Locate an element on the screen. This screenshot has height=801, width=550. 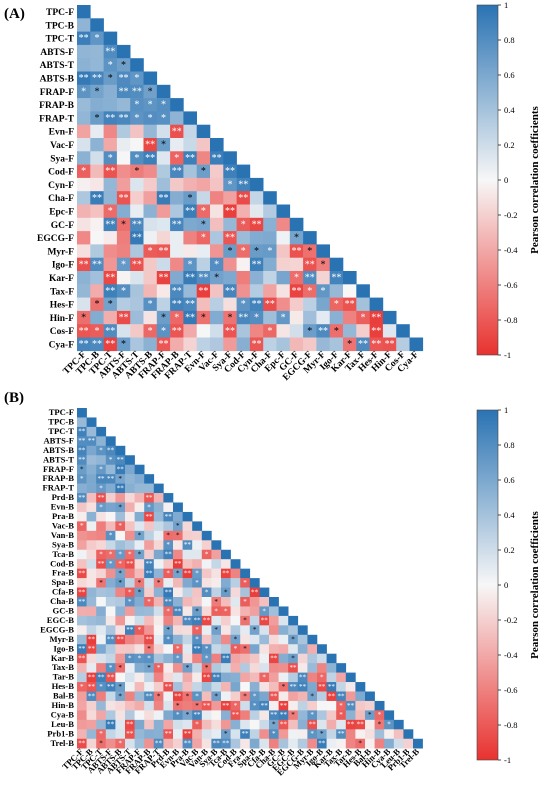
row-label: Vac-B is located at coordinates (63, 525).